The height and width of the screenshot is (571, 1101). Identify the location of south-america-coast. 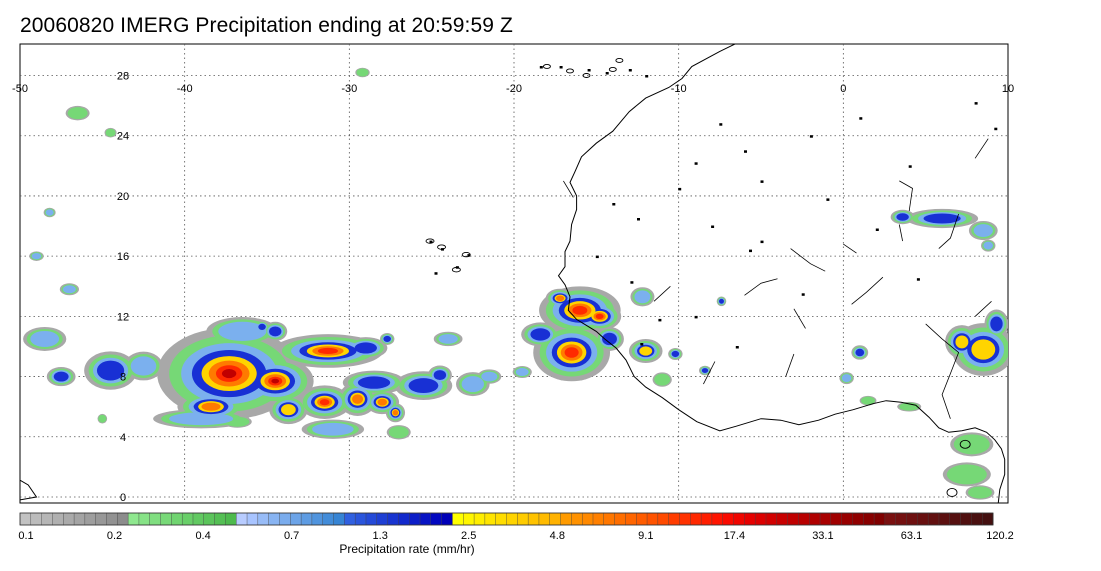
(29, 490).